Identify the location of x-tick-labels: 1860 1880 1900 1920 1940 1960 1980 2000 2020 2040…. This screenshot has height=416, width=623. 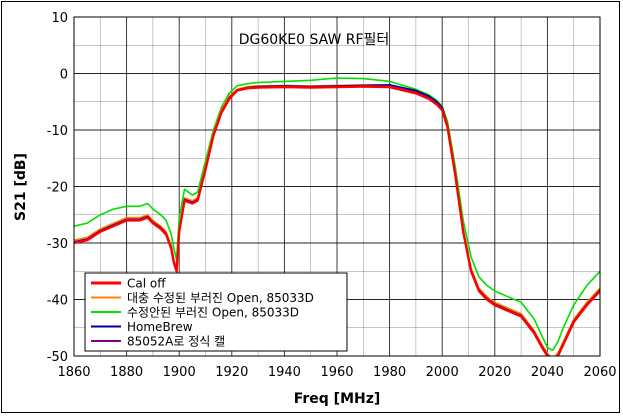
(336, 372).